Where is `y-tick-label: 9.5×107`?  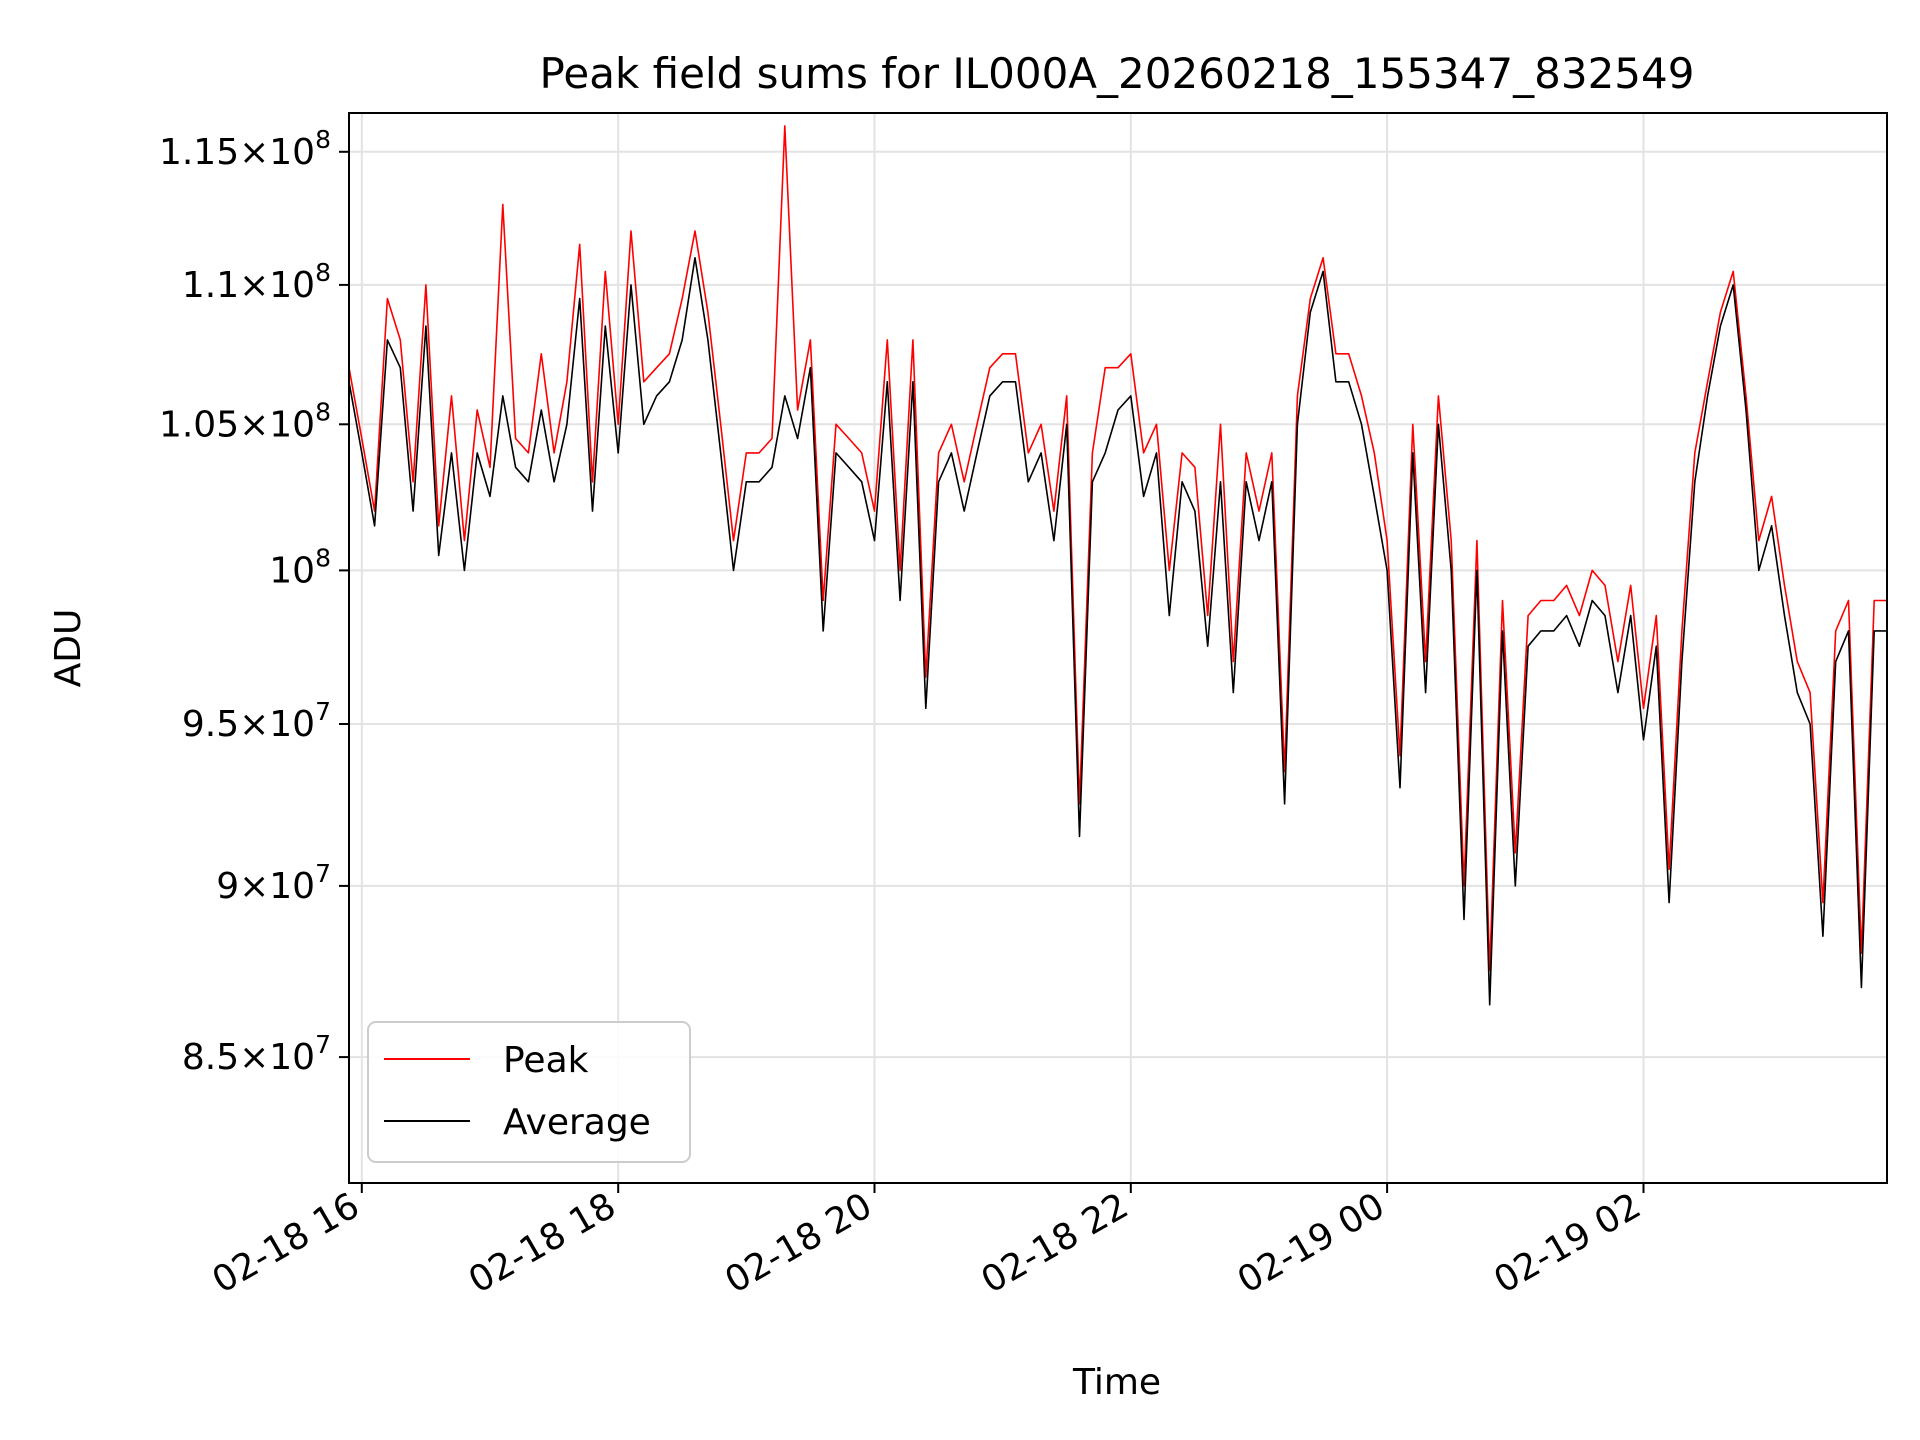
y-tick-label: 9.5×107 is located at coordinates (256, 721).